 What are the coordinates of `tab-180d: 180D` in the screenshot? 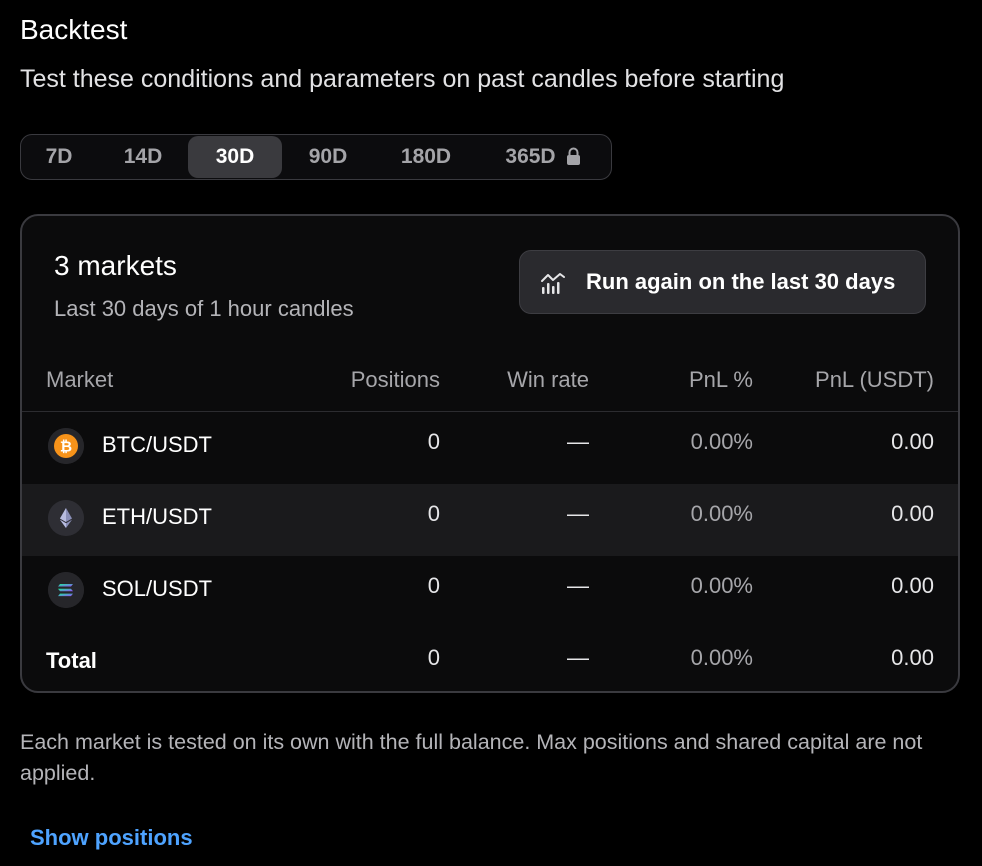 It's located at (426, 156).